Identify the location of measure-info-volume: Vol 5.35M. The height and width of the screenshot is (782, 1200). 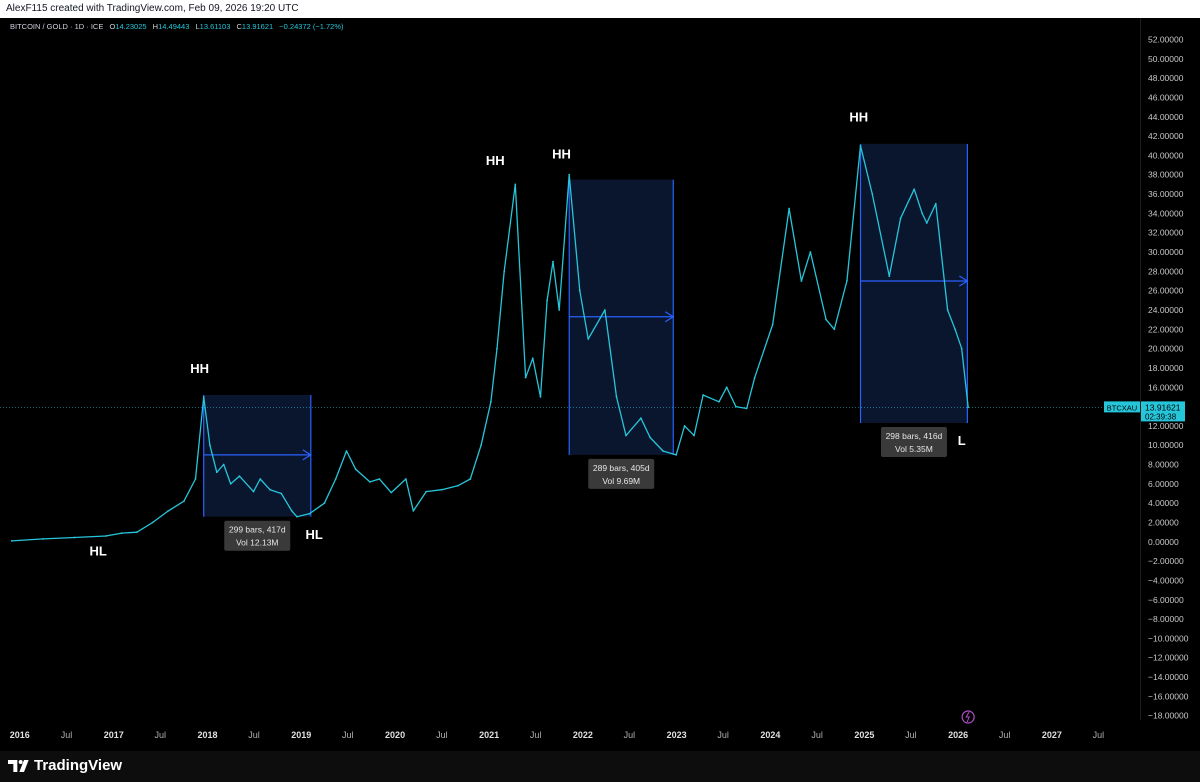
(914, 449).